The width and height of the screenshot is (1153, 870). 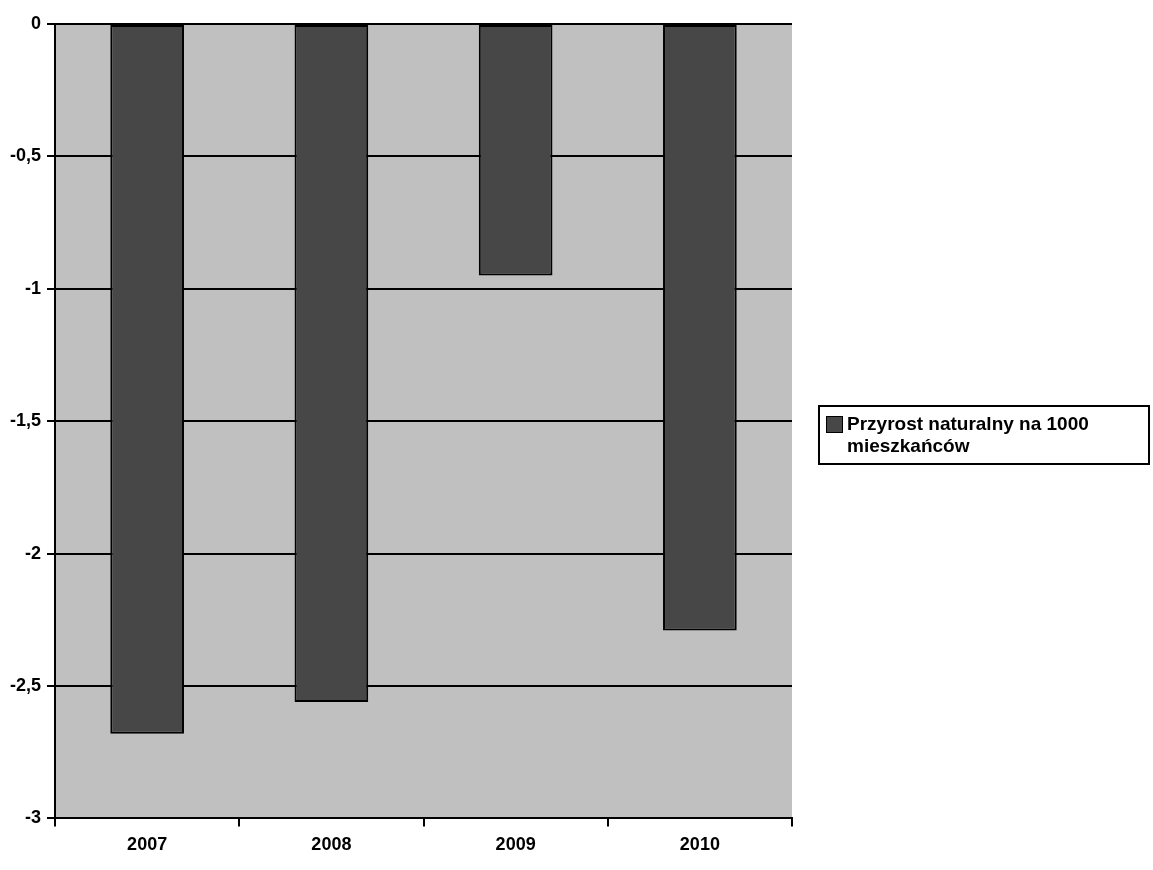 What do you see at coordinates (25, 155) in the screenshot?
I see `y-tick-label: -0,5` at bounding box center [25, 155].